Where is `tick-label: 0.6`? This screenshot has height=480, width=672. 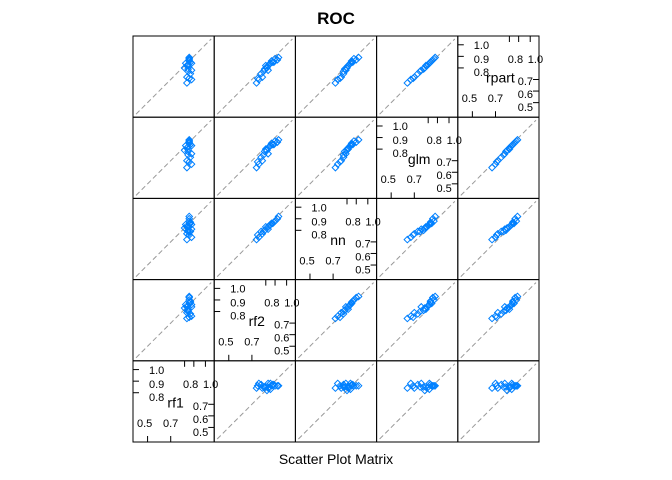 tick-label: 0.6 is located at coordinates (362, 257).